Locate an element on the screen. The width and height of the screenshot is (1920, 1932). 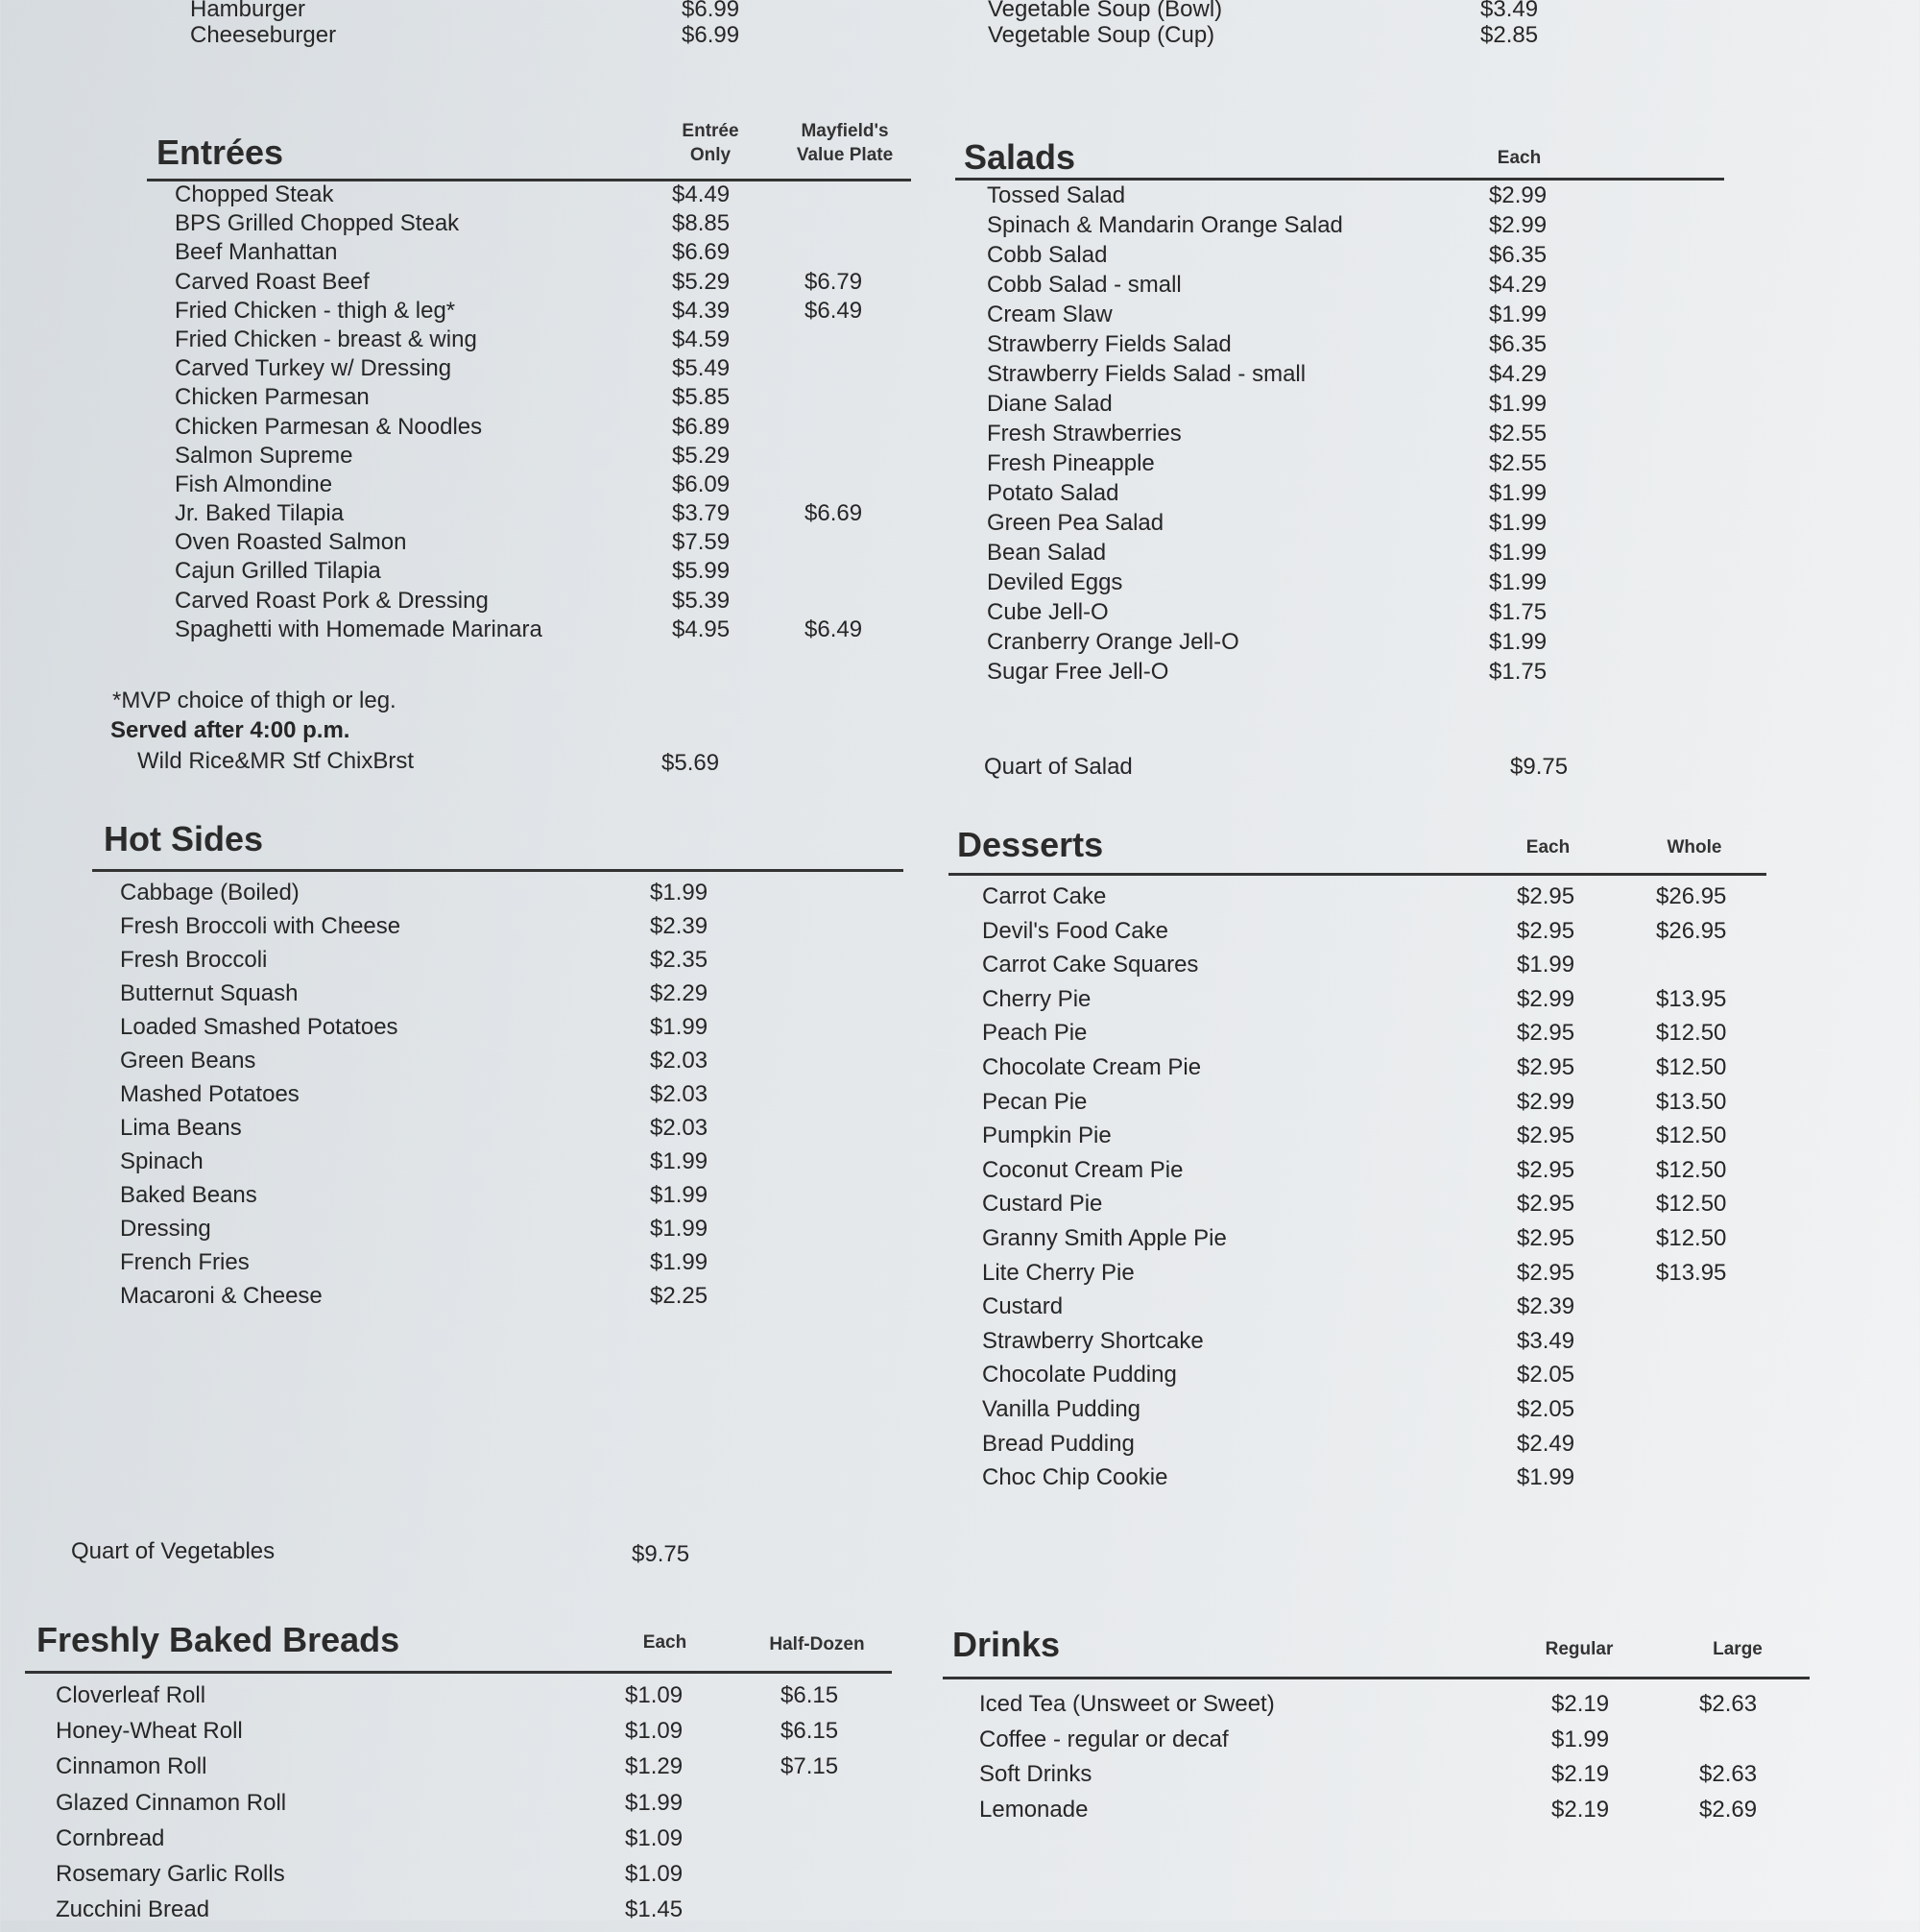
item-price: $3.49 is located at coordinates (1509, 11).